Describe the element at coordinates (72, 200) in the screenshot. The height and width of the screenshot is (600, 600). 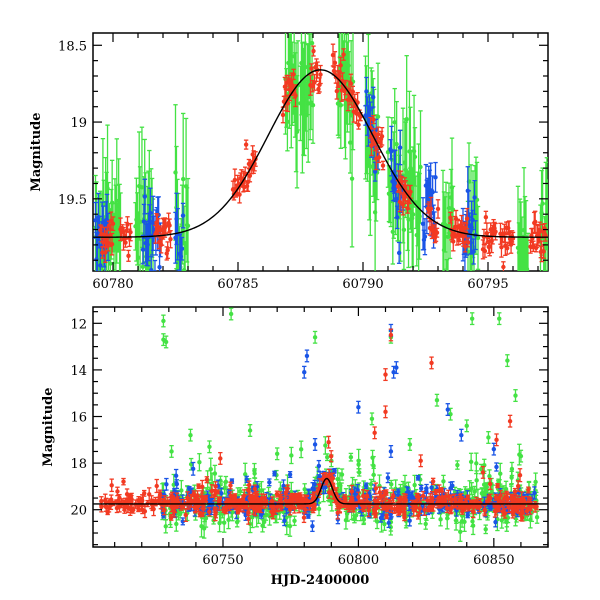
I see `y-tick-label: 19.5` at that location.